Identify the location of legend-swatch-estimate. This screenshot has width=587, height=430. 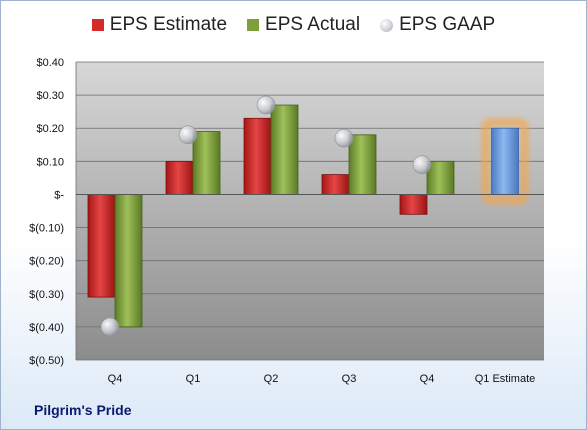
(97, 25).